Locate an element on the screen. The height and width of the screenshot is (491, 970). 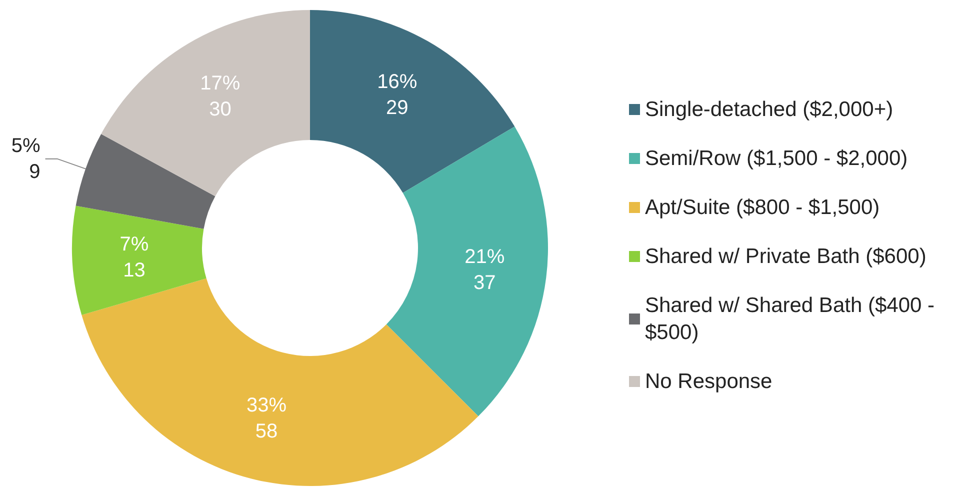
legend-label: Semi/Row ($1,500 - $2,000) is located at coordinates (776, 158).